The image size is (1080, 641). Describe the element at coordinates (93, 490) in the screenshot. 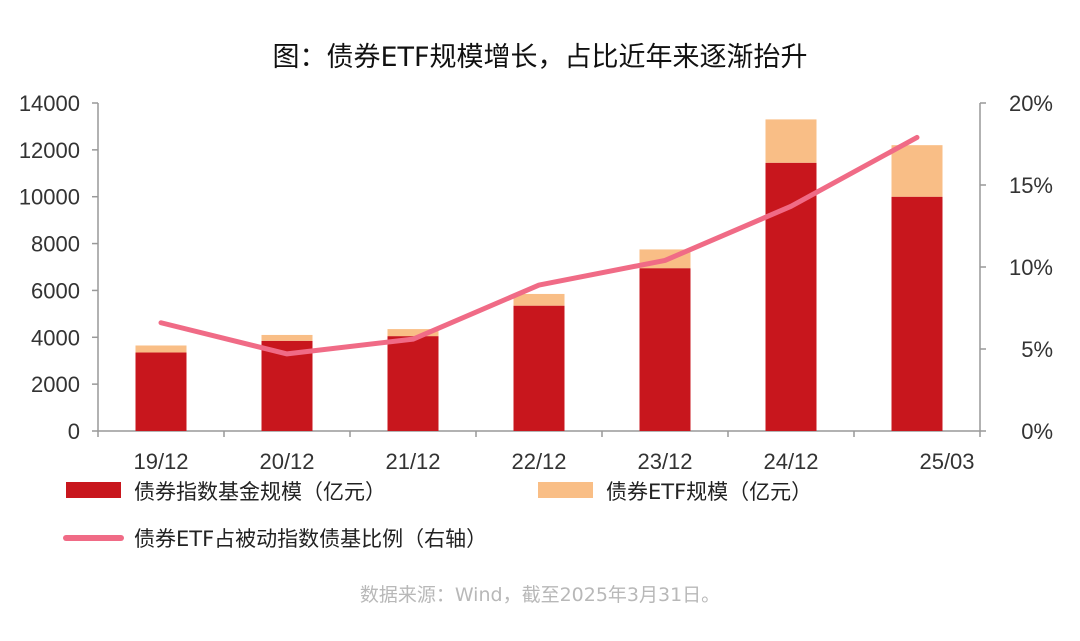

I see `legend-swatch-index-fund` at that location.